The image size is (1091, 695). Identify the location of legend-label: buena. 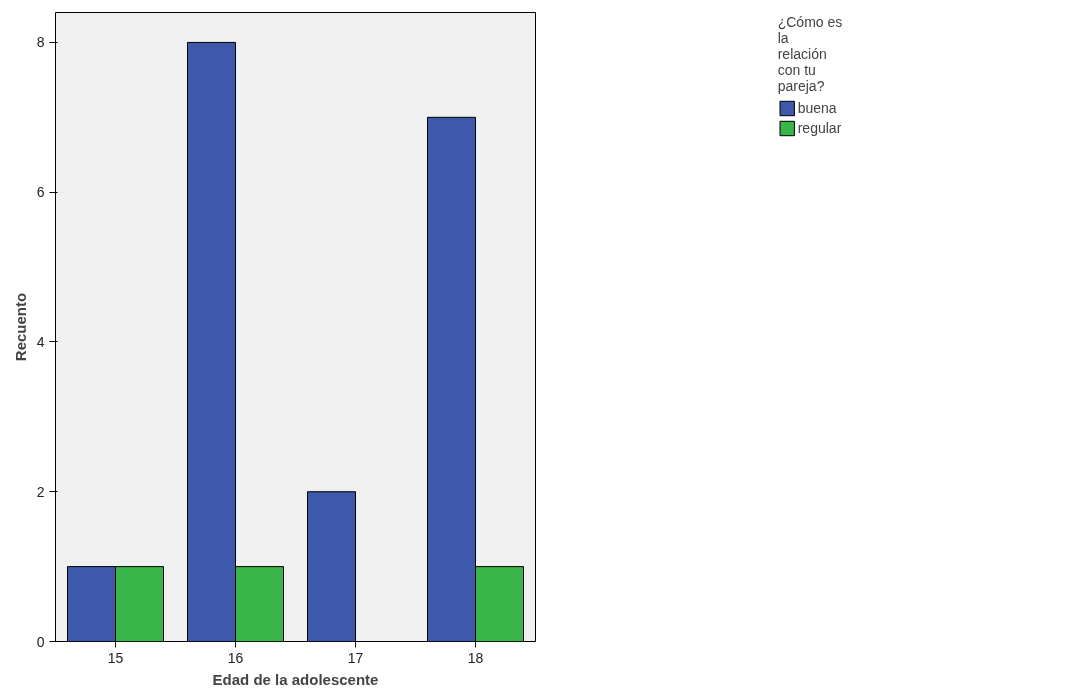
(817, 108).